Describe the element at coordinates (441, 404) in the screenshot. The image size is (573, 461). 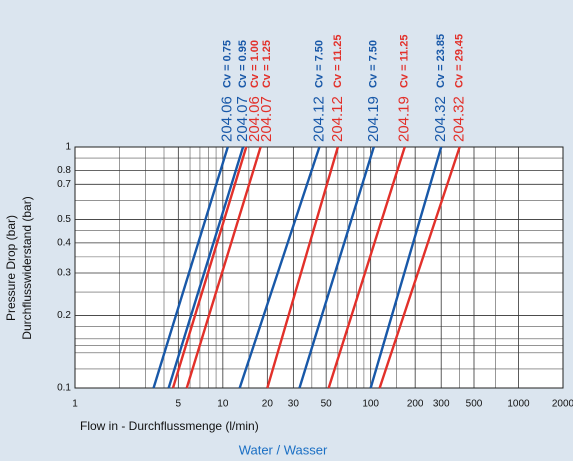
I see `x-tick-label: 300` at that location.